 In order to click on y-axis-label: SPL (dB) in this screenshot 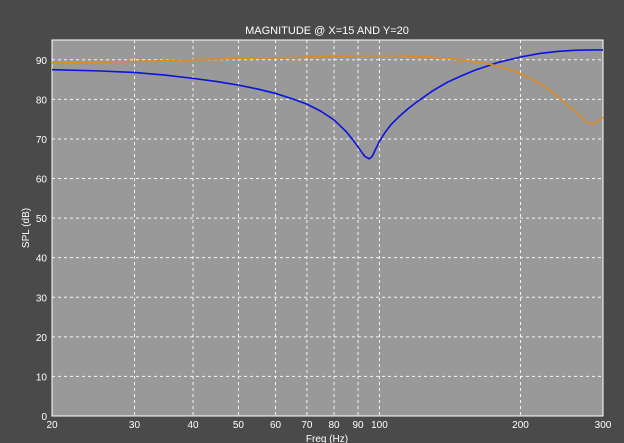, I will do `click(26, 228)`.